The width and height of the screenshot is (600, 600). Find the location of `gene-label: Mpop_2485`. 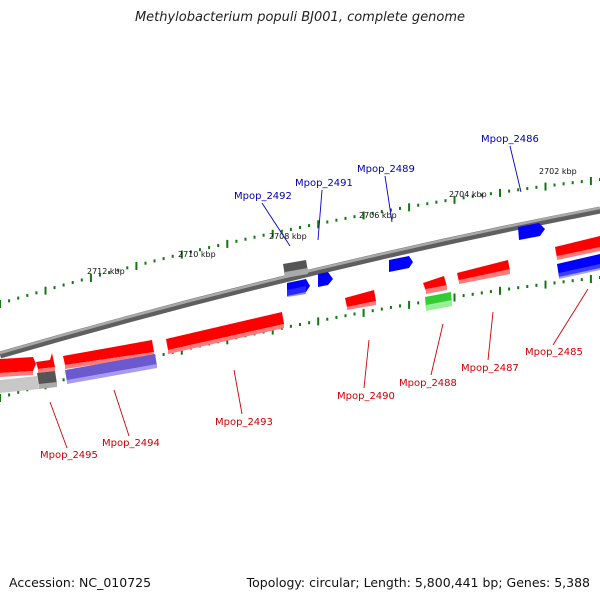

gene-label: Mpop_2485 is located at coordinates (554, 352).